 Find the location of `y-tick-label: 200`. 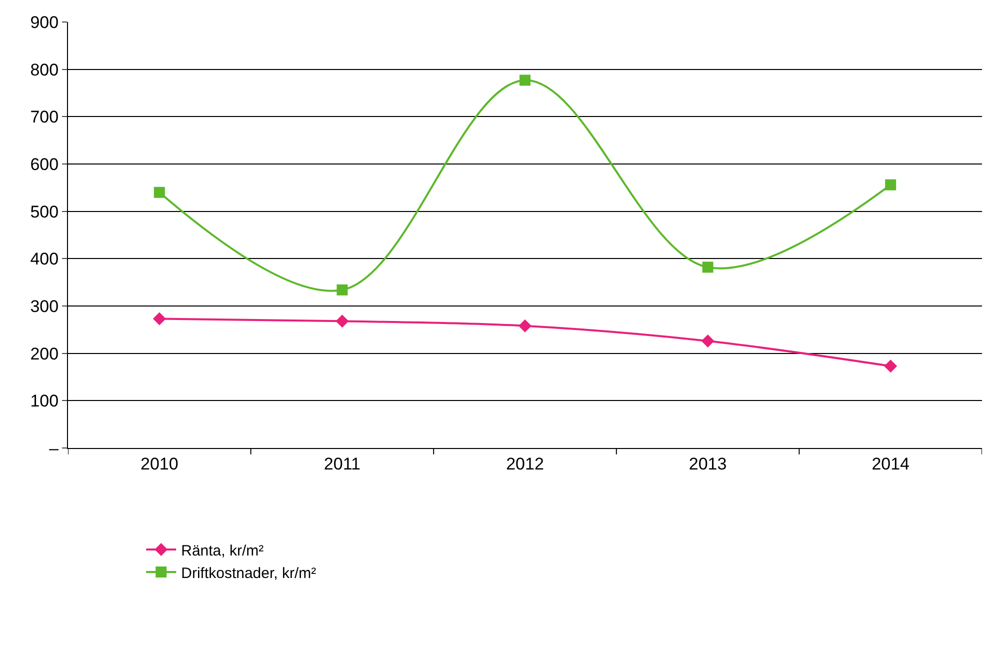

y-tick-label: 200 is located at coordinates (44, 354).